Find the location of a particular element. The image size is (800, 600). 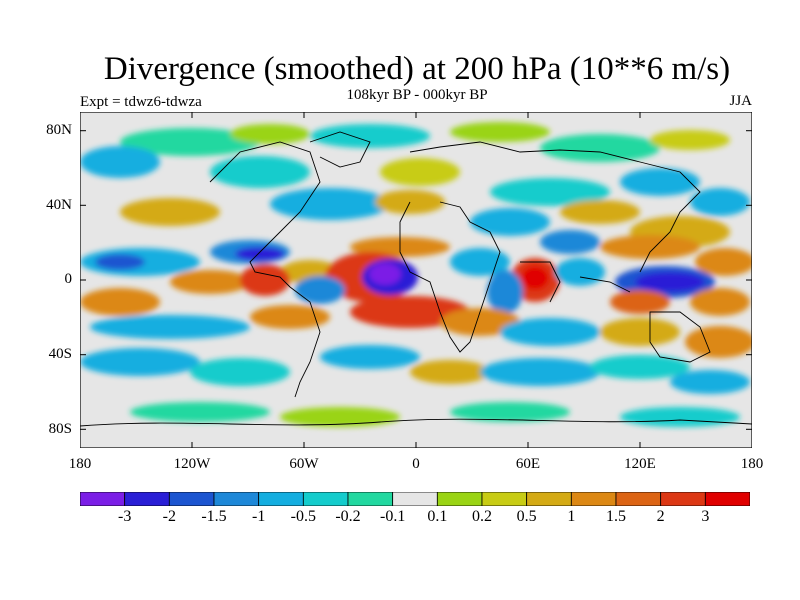

lat-tick-label: 80S is located at coordinates (60, 429).